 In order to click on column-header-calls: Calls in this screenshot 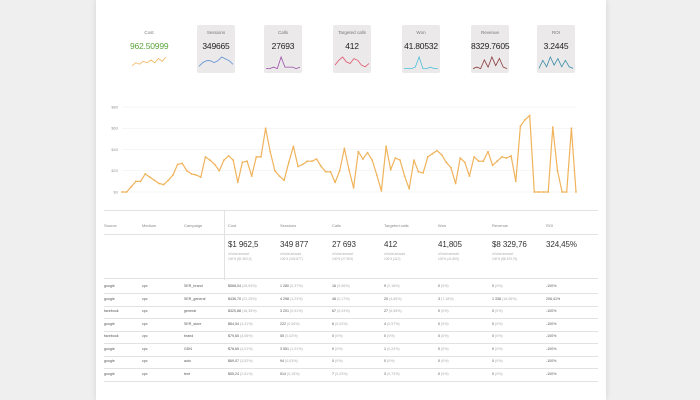, I will do `click(336, 225)`.